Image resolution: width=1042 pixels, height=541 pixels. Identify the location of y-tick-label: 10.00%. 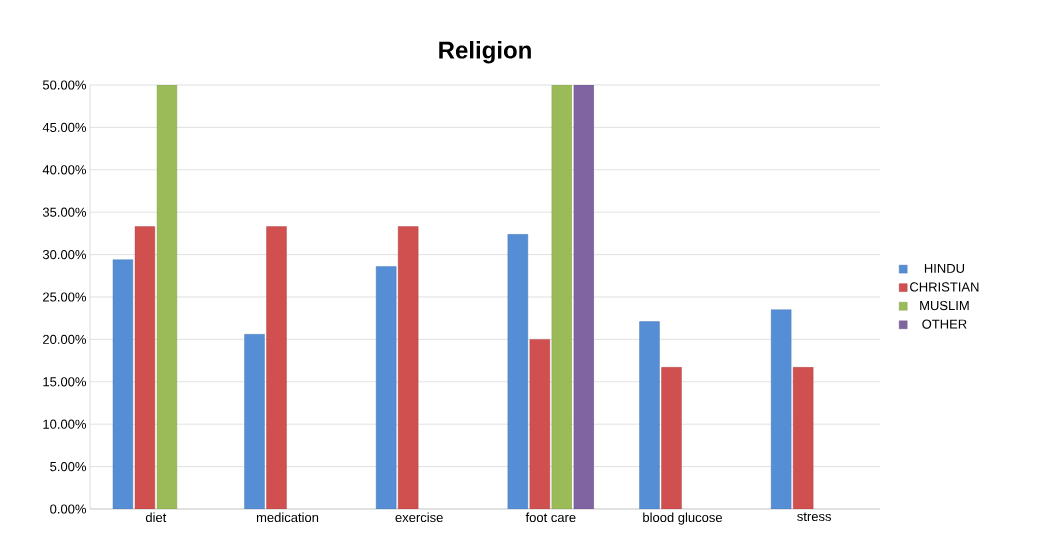
(65, 424).